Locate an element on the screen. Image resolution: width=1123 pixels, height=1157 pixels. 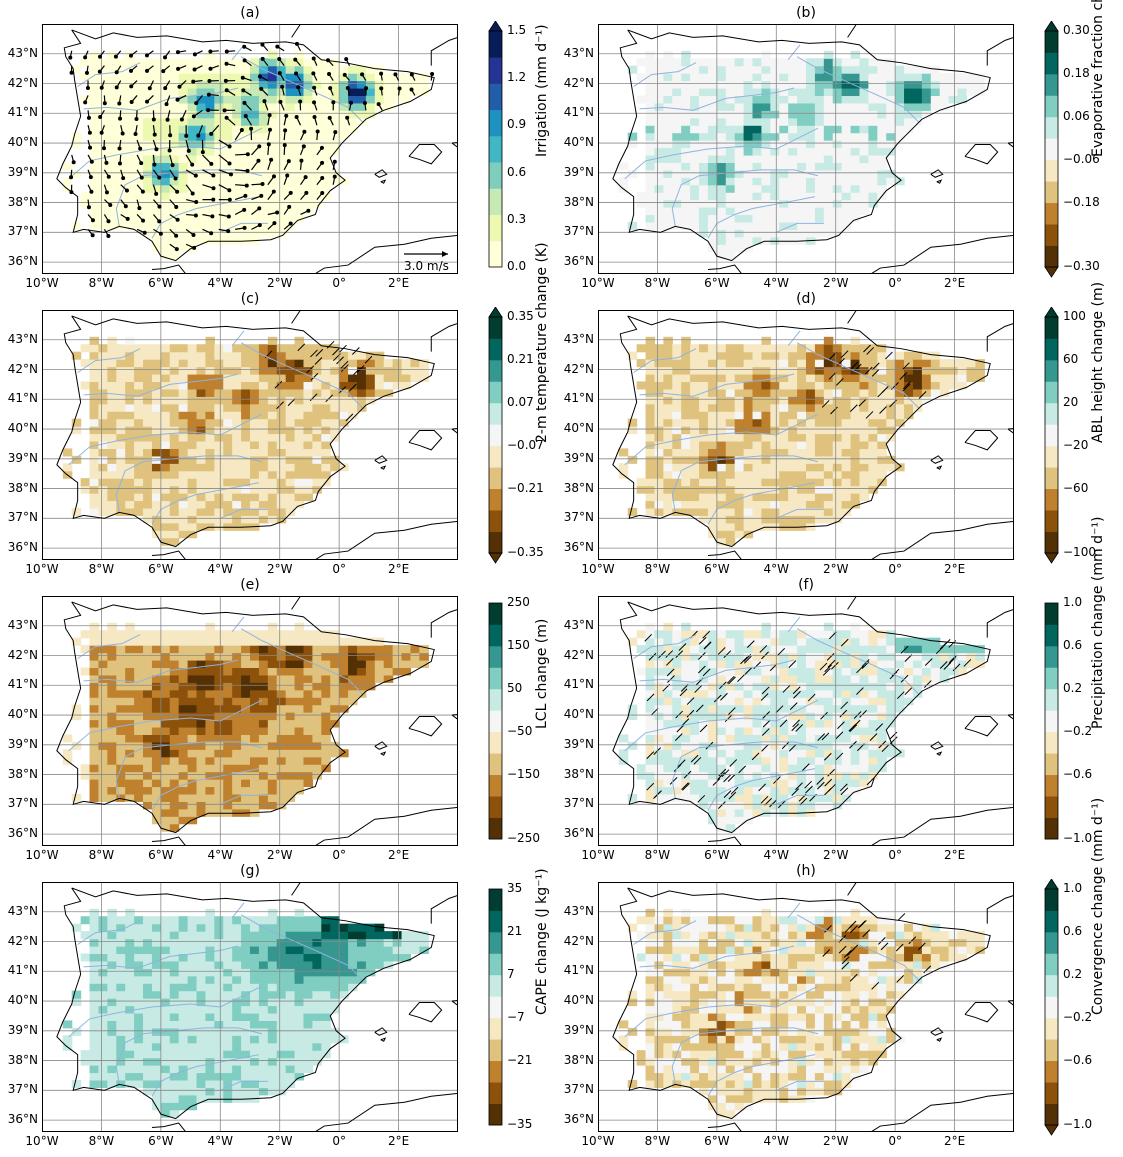
latitude-label: 41°N is located at coordinates (22, 112).